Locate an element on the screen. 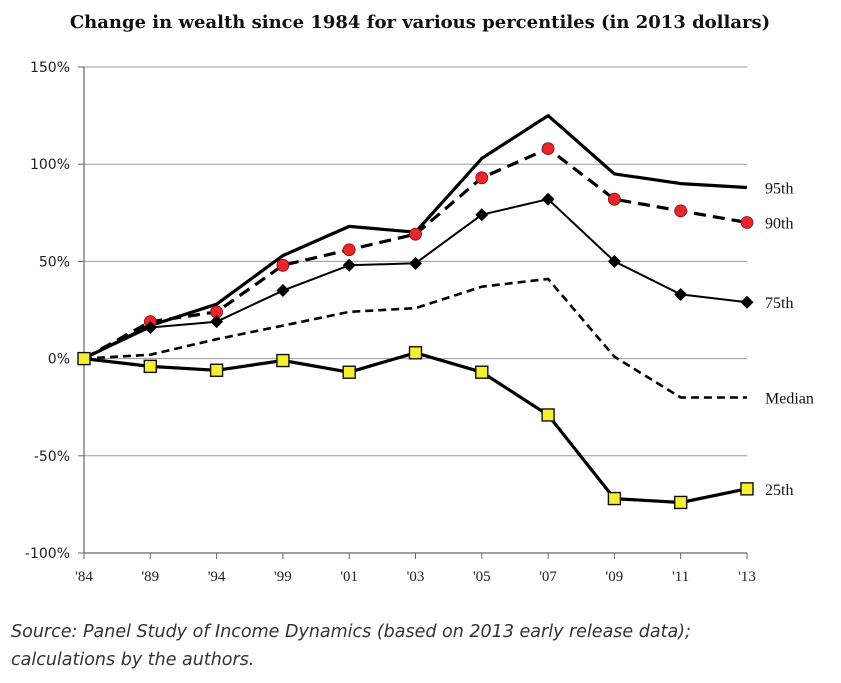  series-label-90th: 90th is located at coordinates (779, 224).